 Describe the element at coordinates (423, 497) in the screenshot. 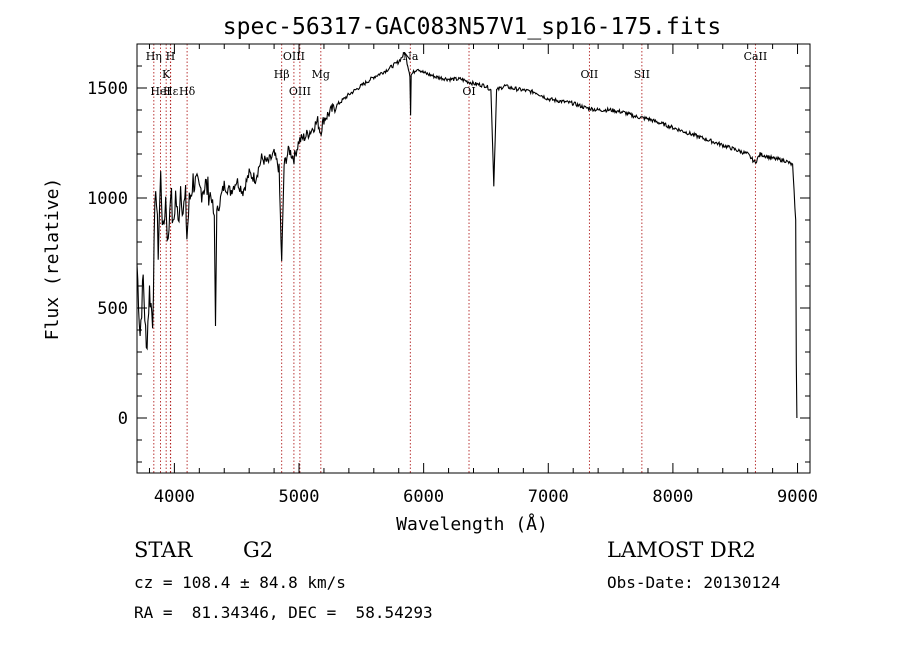

I see `x-tick-label-2: 6000` at that location.